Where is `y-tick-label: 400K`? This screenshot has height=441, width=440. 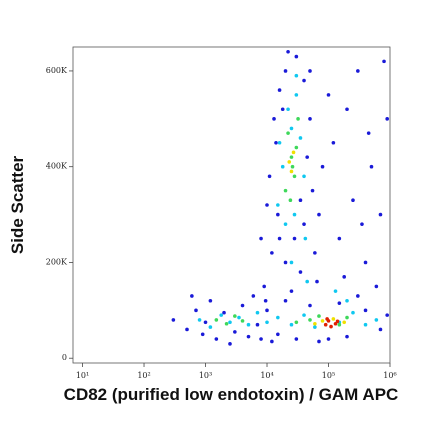 y-tick-label: 400K is located at coordinates (57, 166).